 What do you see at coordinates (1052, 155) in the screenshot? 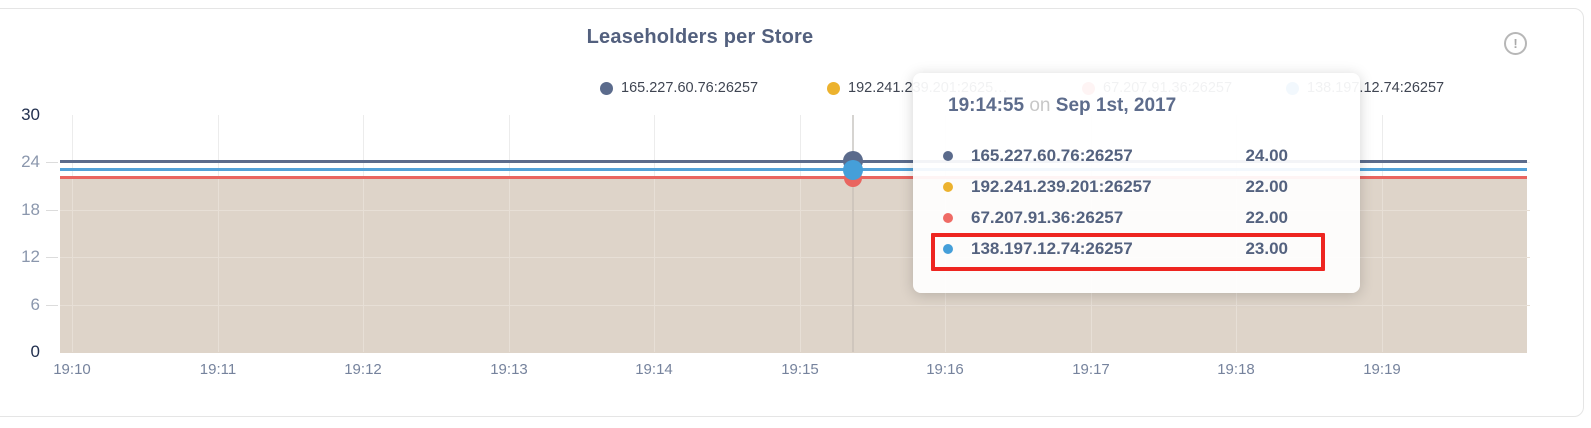
I see `tooltip-series-name: 165.227.60.76:26257` at bounding box center [1052, 155].